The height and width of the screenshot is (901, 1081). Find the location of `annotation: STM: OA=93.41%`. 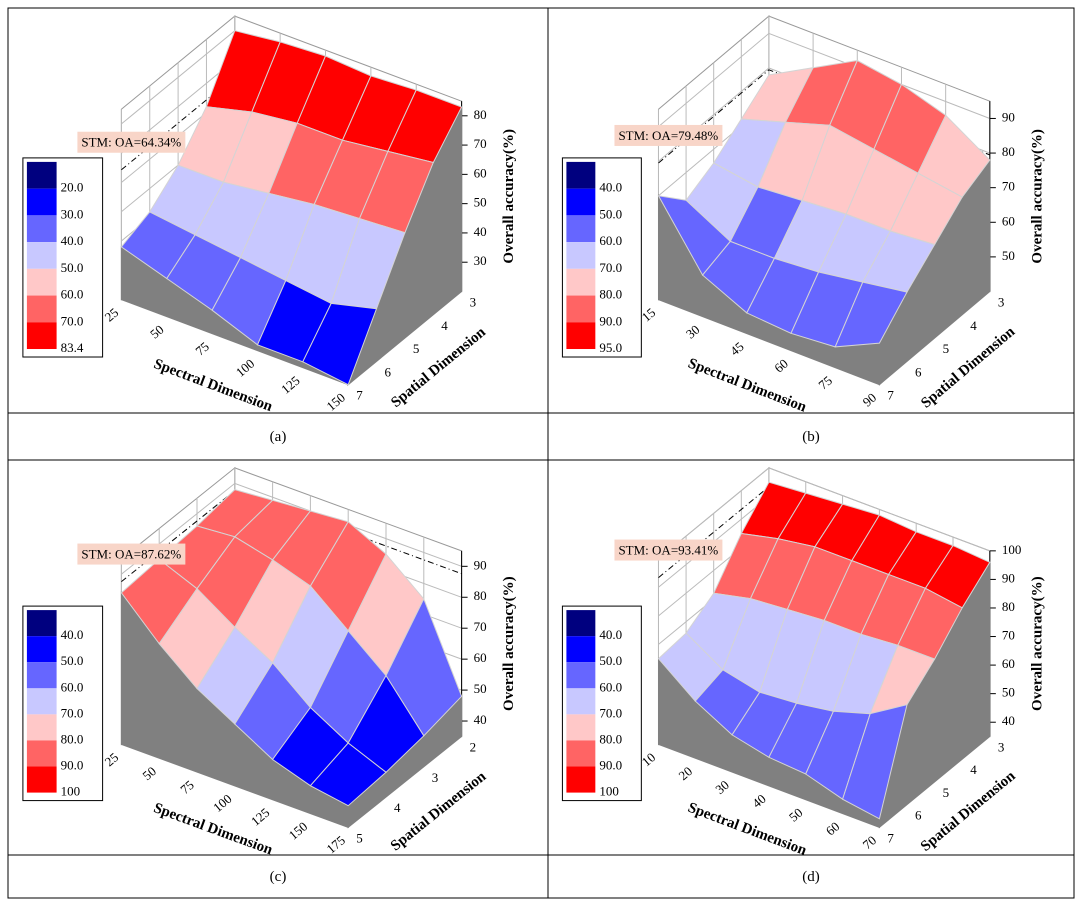

annotation: STM: OA=93.41% is located at coordinates (668, 550).